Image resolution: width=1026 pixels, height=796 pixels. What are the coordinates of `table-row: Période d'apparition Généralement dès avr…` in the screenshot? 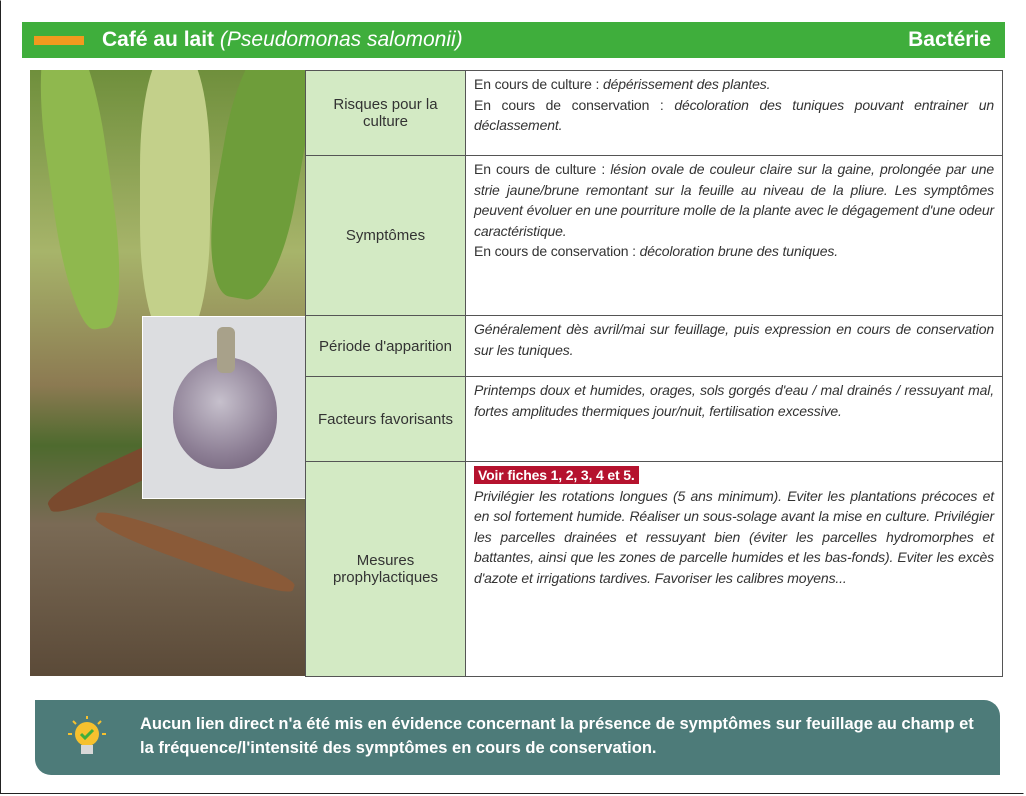 It's located at (654, 346).